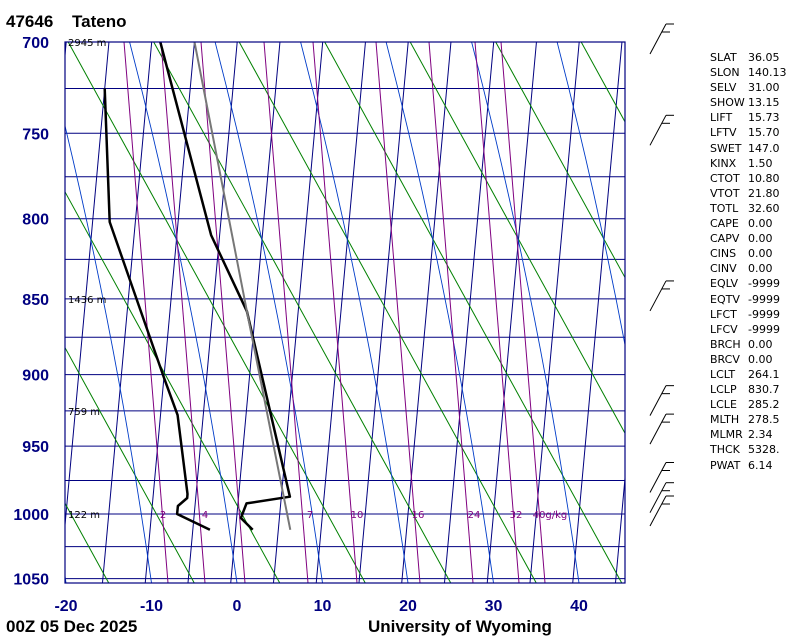 The width and height of the screenshot is (800, 640). What do you see at coordinates (579, 606) in the screenshot?
I see `temperature-tick-label: 40` at bounding box center [579, 606].